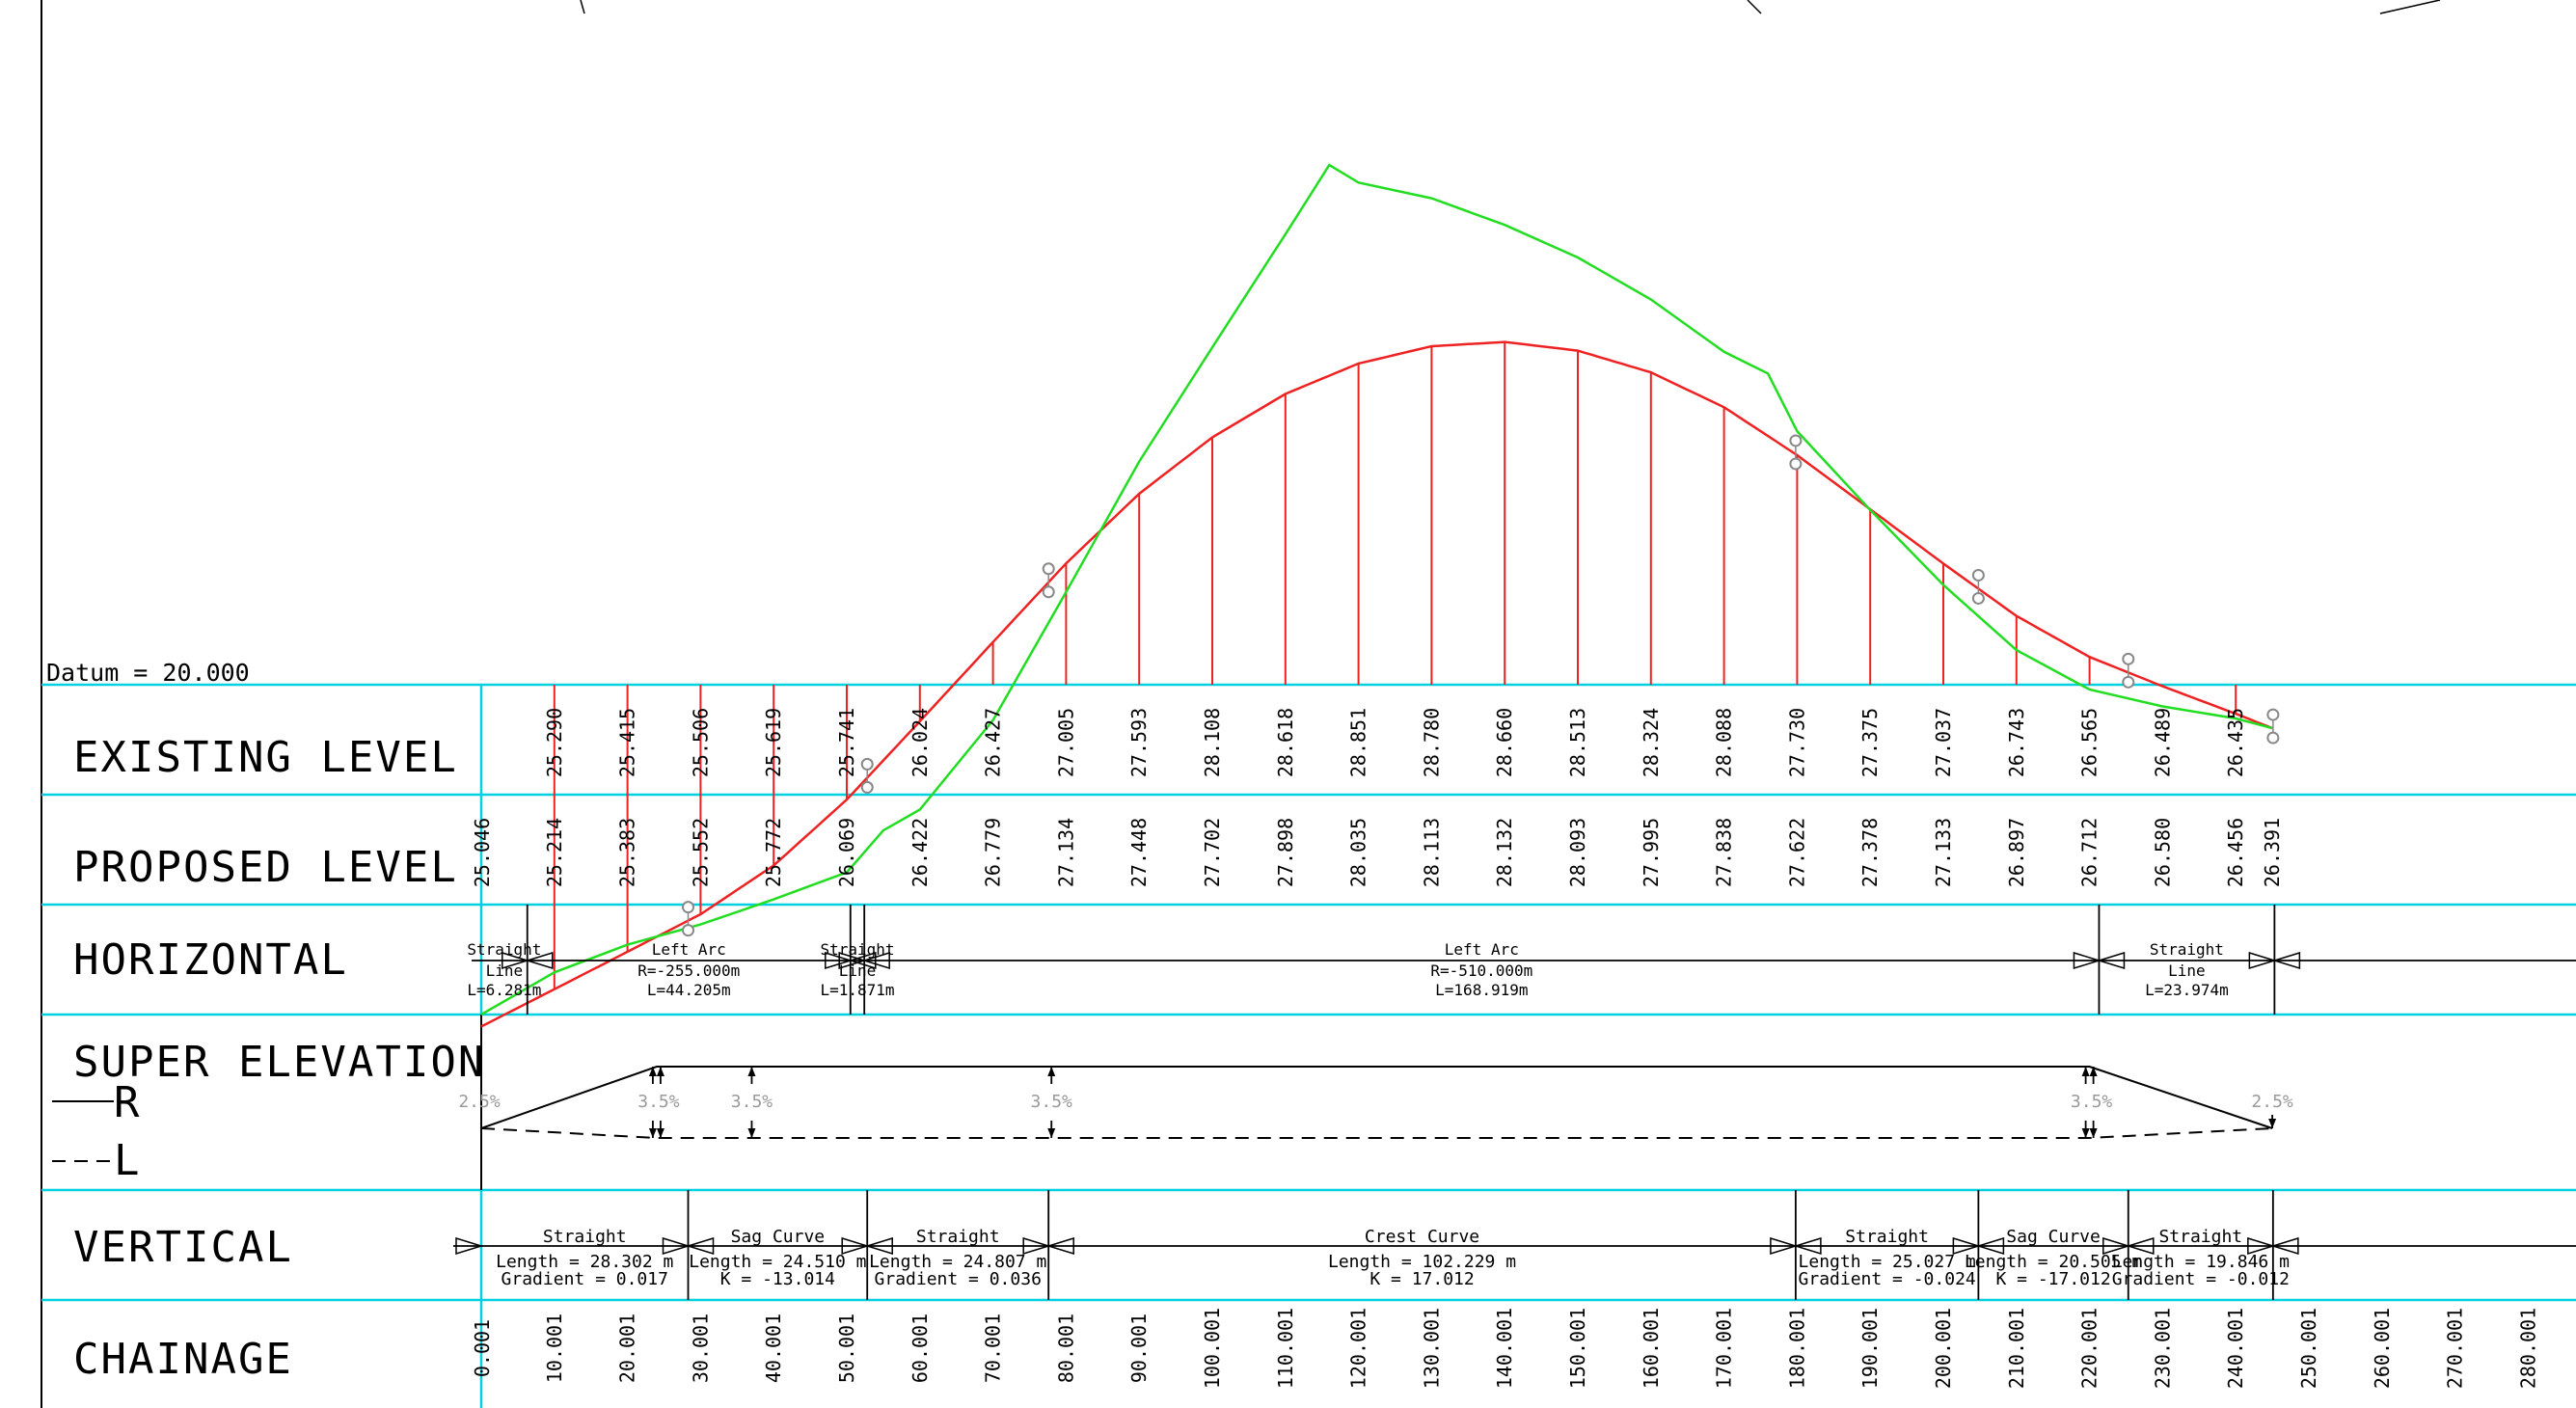 Image resolution: width=2576 pixels, height=1408 pixels. What do you see at coordinates (1796, 1348) in the screenshot?
I see `chainage-value: 180.001` at bounding box center [1796, 1348].